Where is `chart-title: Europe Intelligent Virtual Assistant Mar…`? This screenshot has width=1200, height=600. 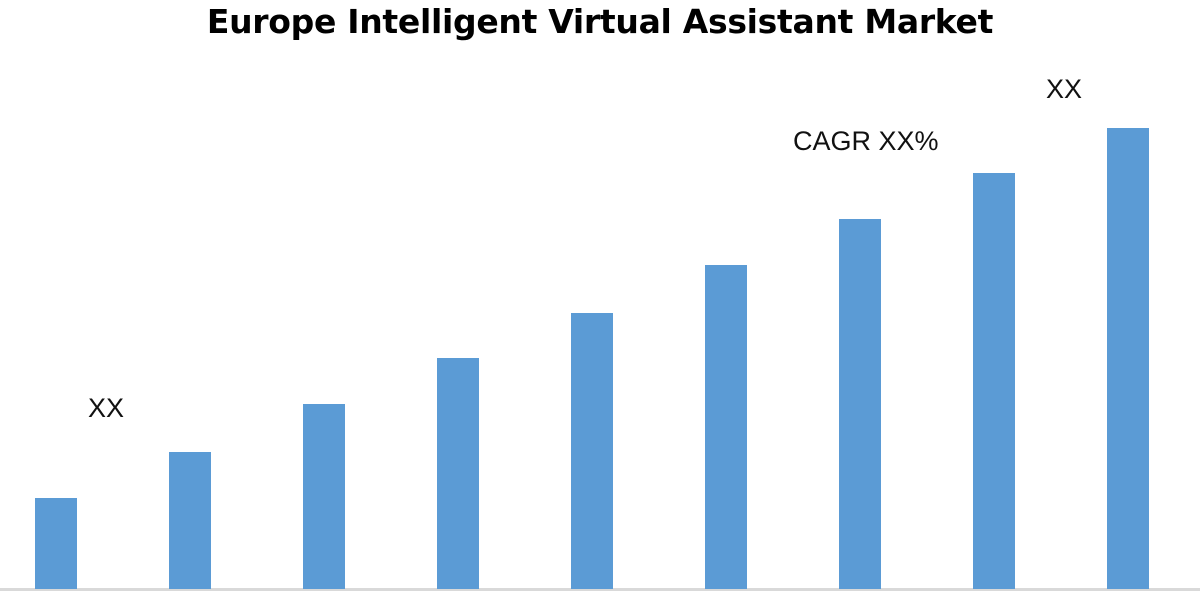
chart-title: Europe Intelligent Virtual Assistant Mar… is located at coordinates (600, 21).